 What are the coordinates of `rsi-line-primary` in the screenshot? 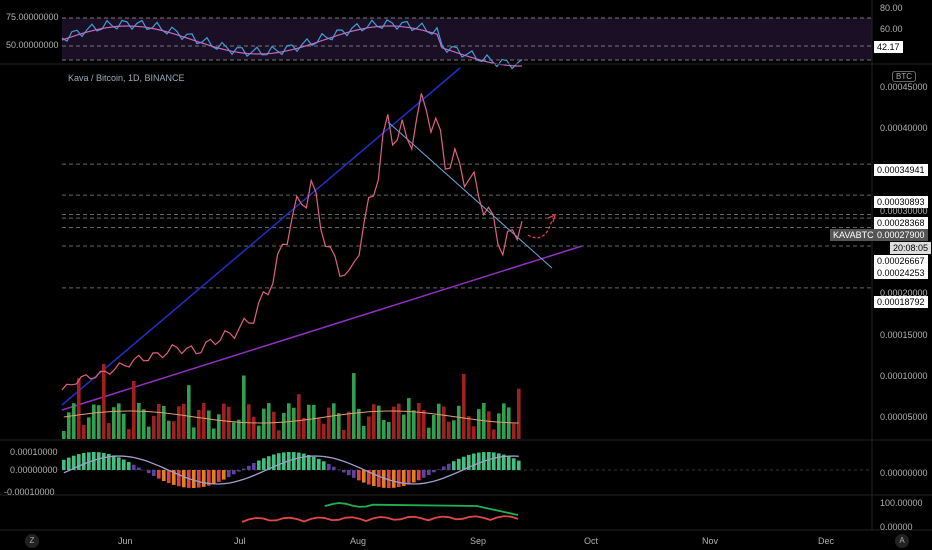 It's located at (292, 44).